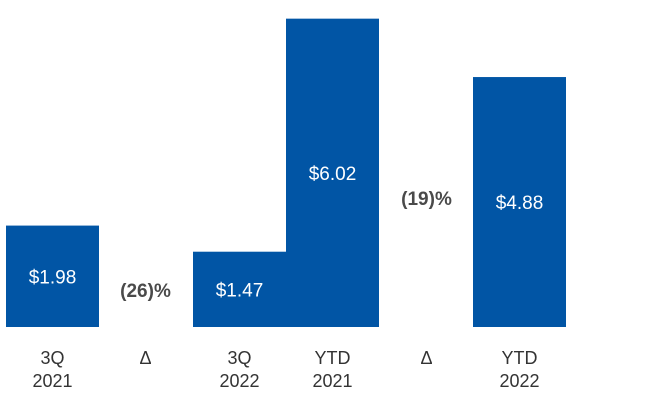 This screenshot has height=400, width=666. Describe the element at coordinates (520, 358) in the screenshot. I see `category-label-5-0: YTD` at that location.